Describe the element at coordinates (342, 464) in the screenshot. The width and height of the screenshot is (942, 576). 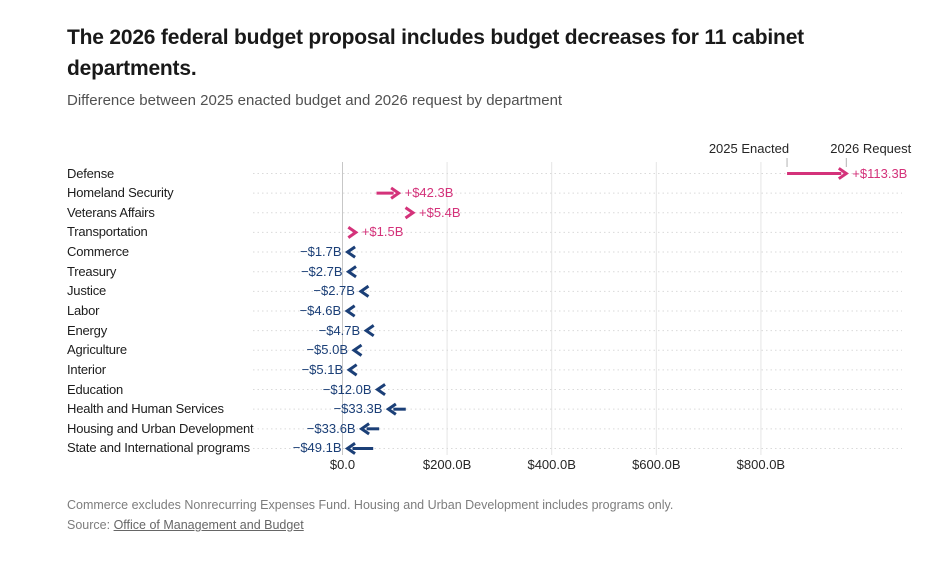
I see `x-axis-tick-label: $0.0` at that location.